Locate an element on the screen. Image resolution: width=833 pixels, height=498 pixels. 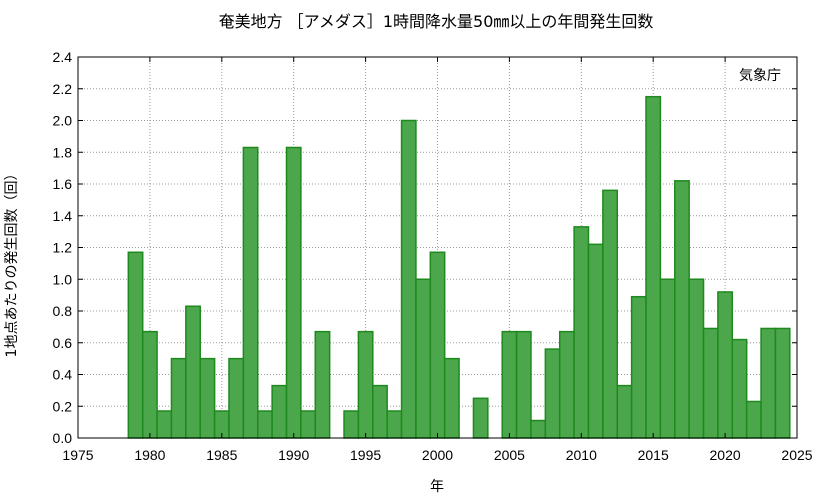
x-tick-label: 1975 is located at coordinates (77, 455).